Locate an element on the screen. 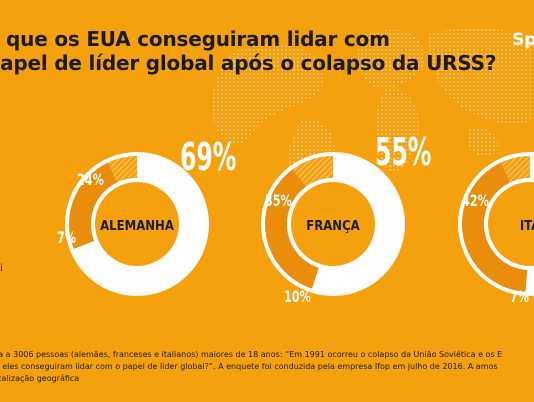 The width and height of the screenshot is (534, 402). donut-chart-2: ITÁ 42% 7% is located at coordinates (496, 229).